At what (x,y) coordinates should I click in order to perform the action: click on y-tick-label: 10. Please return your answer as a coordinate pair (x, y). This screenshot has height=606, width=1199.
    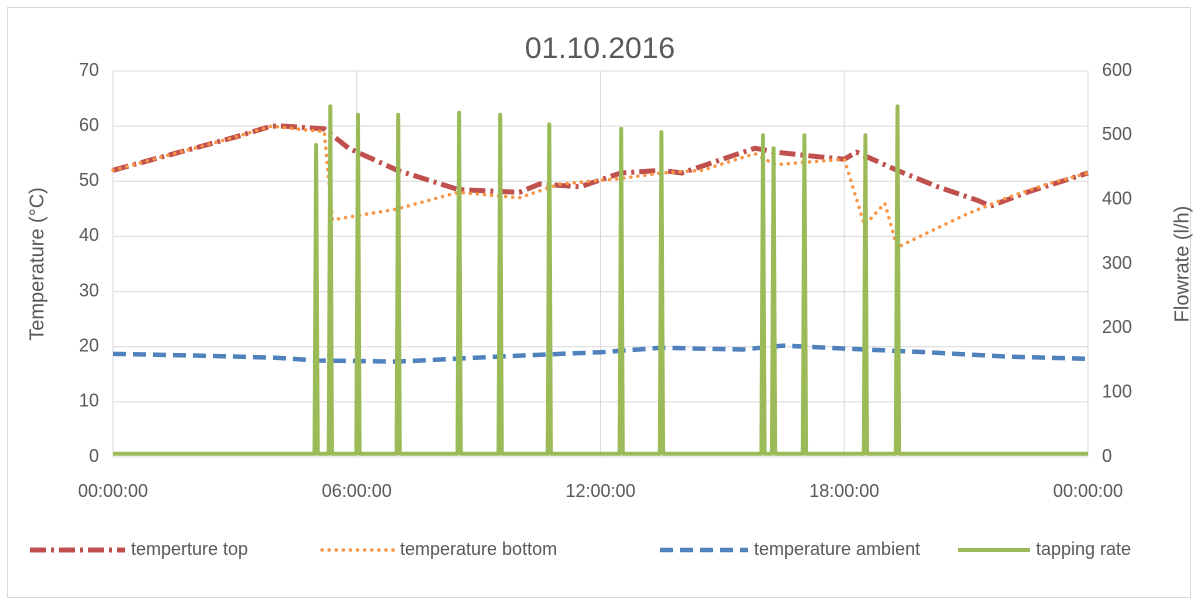
    Looking at the image, I should click on (89, 401).